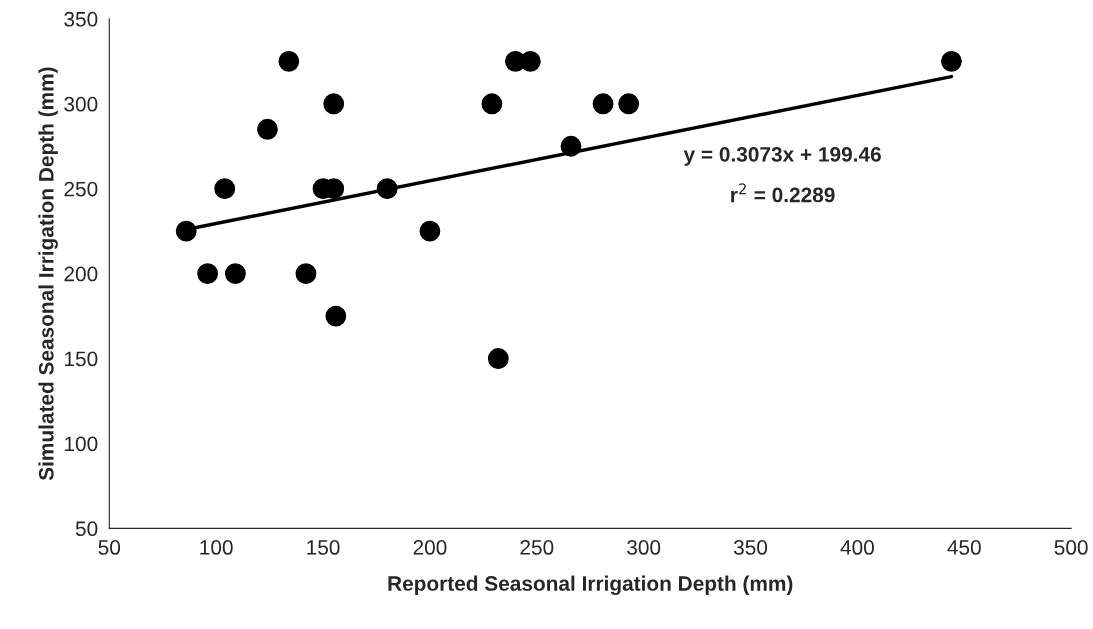 The image size is (1093, 629). I want to click on x-tick-label: 300, so click(644, 547).